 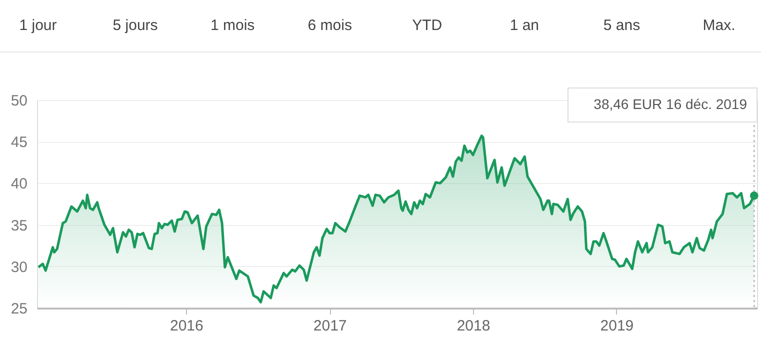 I want to click on text: 5 jours, so click(x=135, y=25).